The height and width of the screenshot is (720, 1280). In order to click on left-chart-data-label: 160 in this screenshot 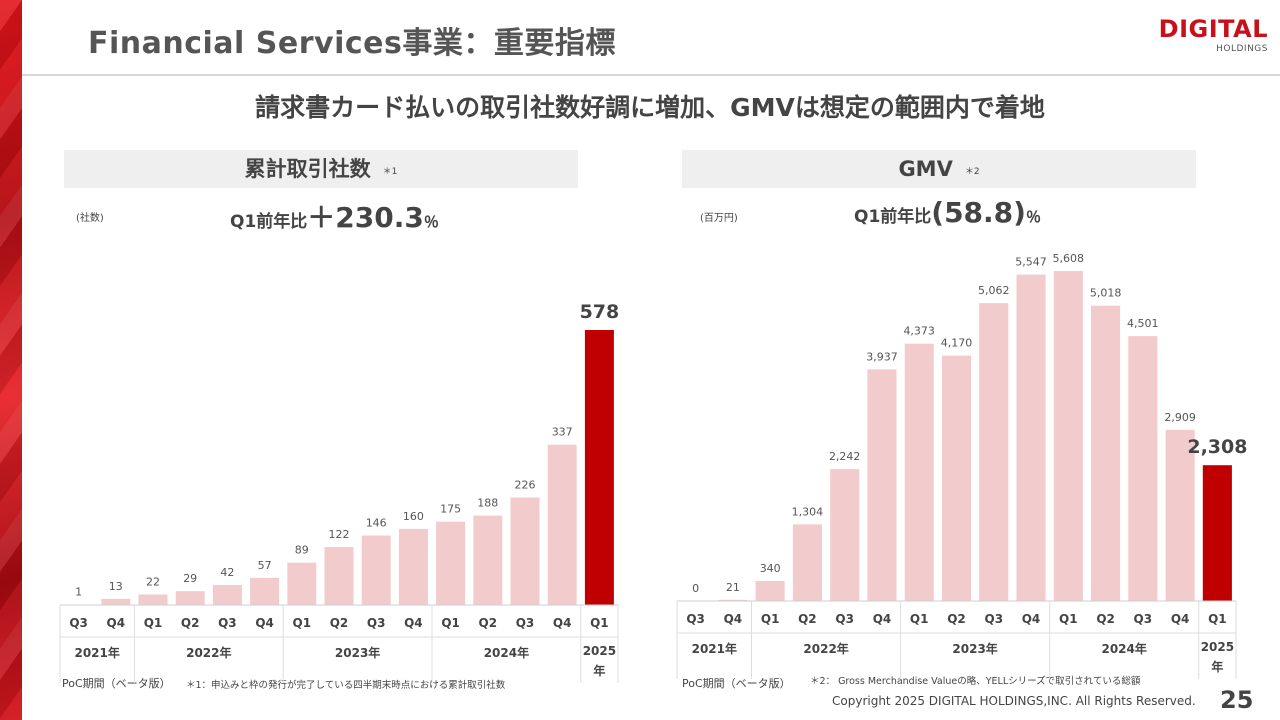, I will do `click(413, 516)`.